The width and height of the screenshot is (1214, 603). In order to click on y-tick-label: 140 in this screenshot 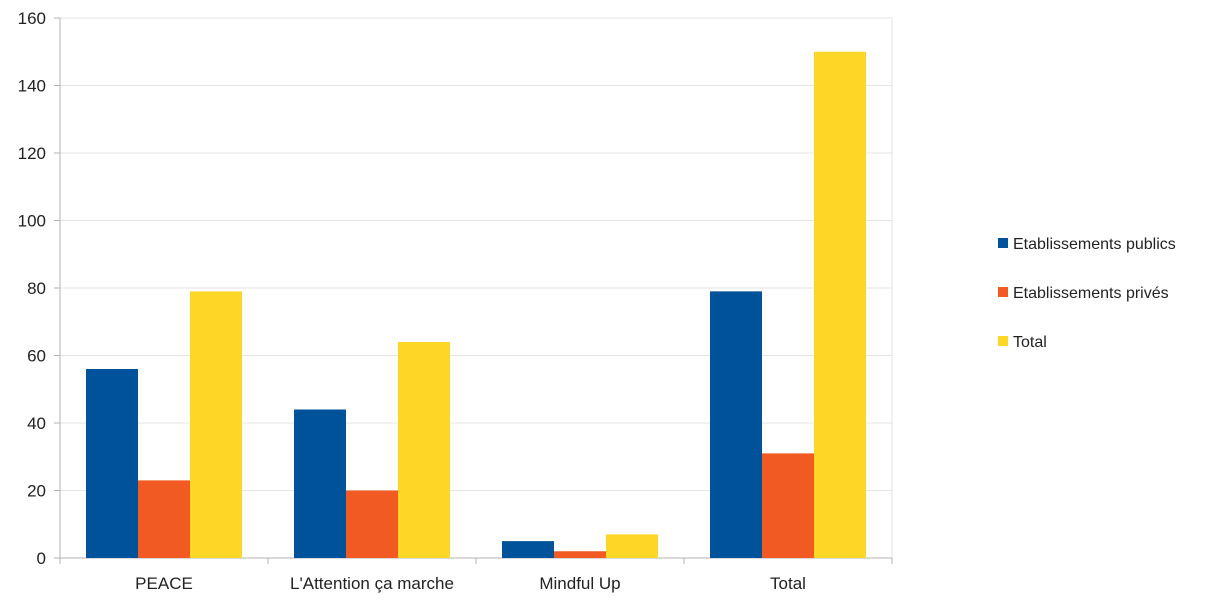, I will do `click(32, 86)`.